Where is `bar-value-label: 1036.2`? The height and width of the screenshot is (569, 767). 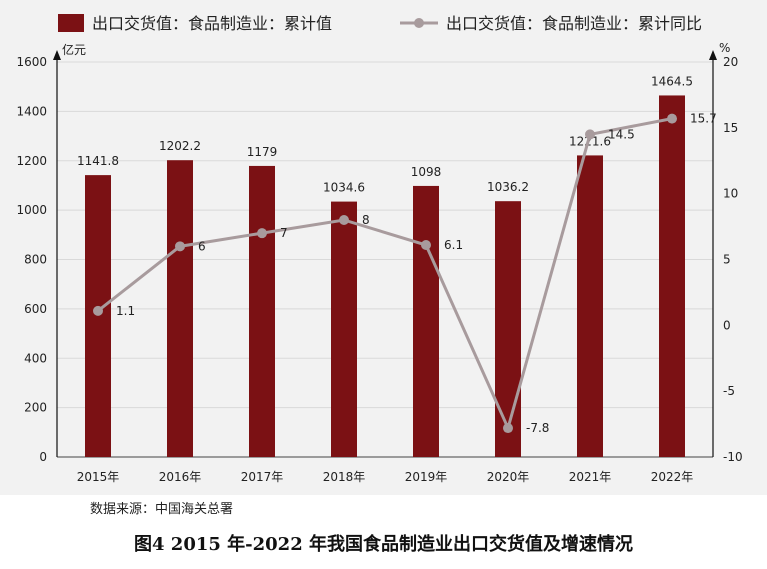
bar-value-label: 1036.2 is located at coordinates (508, 187).